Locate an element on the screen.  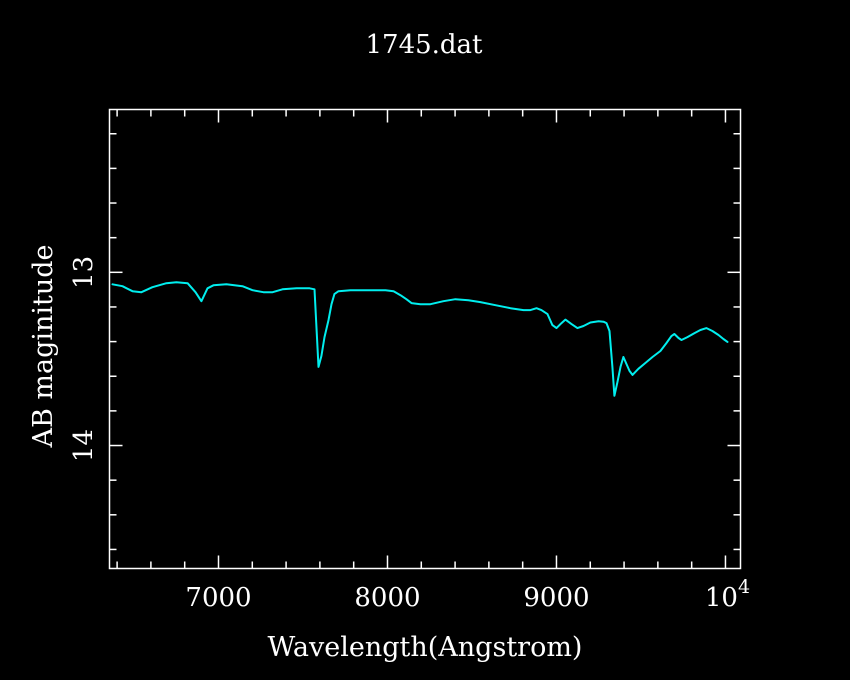
y-tick-labels: 13 14 is located at coordinates (84, 359).